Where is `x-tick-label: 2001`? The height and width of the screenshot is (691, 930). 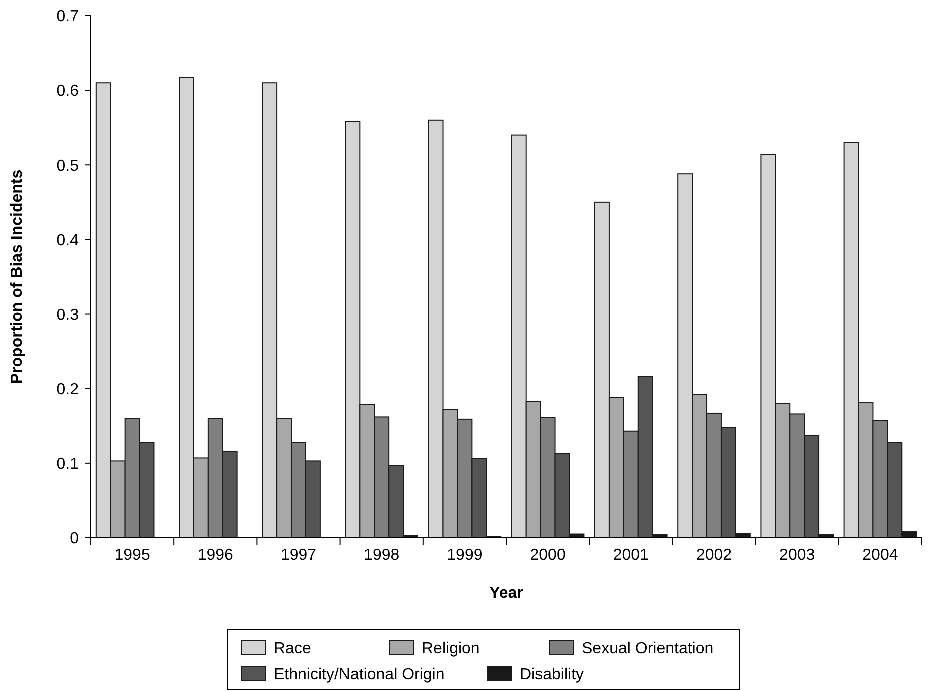
x-tick-label: 2001 is located at coordinates (631, 555).